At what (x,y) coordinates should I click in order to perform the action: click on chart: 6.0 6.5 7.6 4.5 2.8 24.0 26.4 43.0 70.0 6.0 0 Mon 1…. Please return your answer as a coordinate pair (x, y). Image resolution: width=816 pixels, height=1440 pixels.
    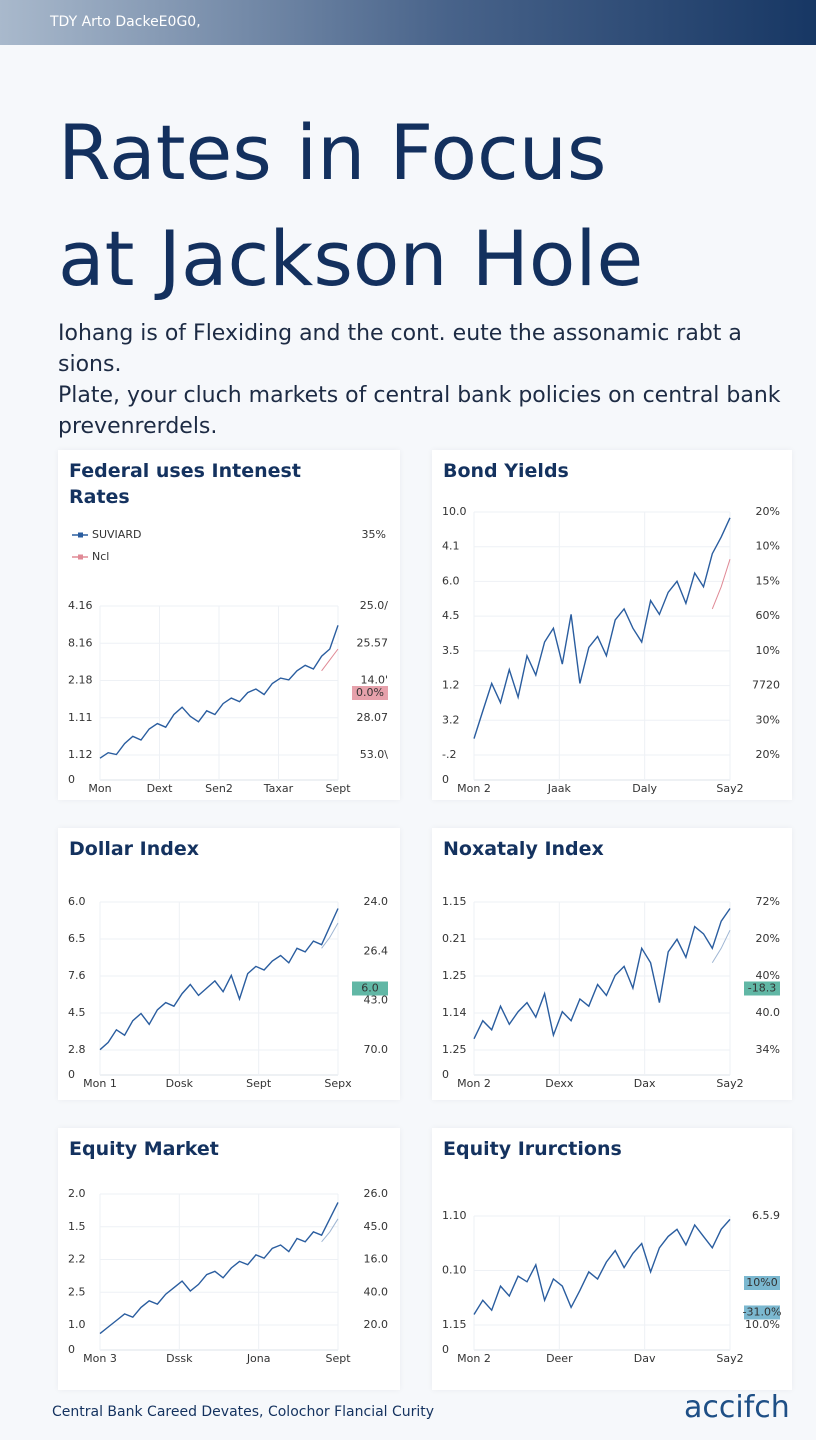
    Looking at the image, I should click on (228, 992).